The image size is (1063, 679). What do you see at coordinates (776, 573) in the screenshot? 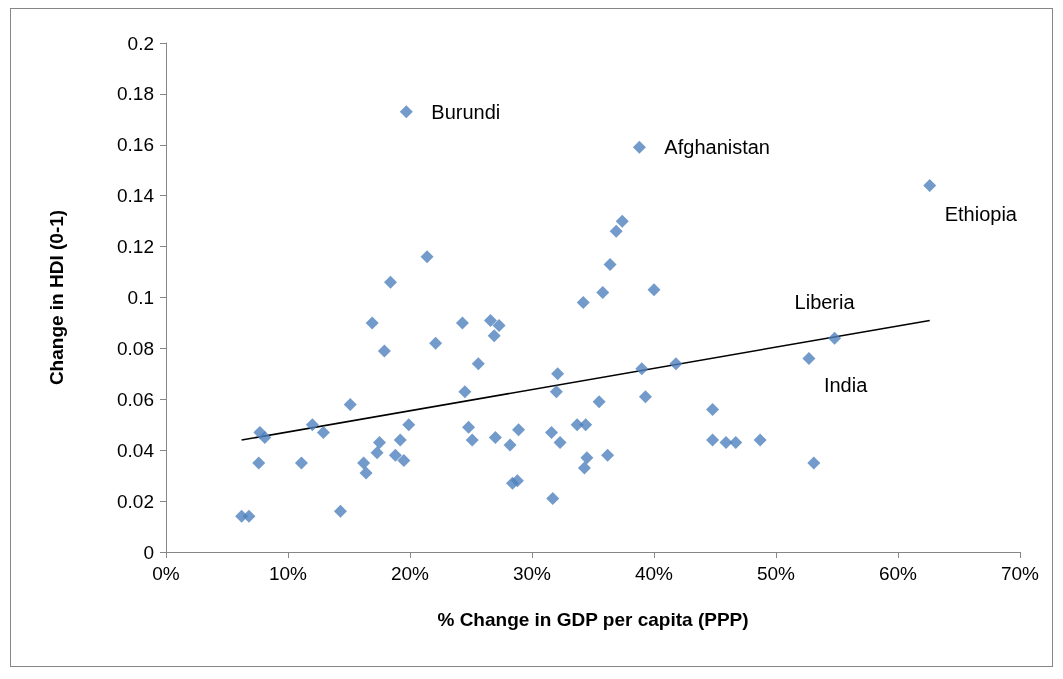
I see `x-tick-label: 50%` at bounding box center [776, 573].